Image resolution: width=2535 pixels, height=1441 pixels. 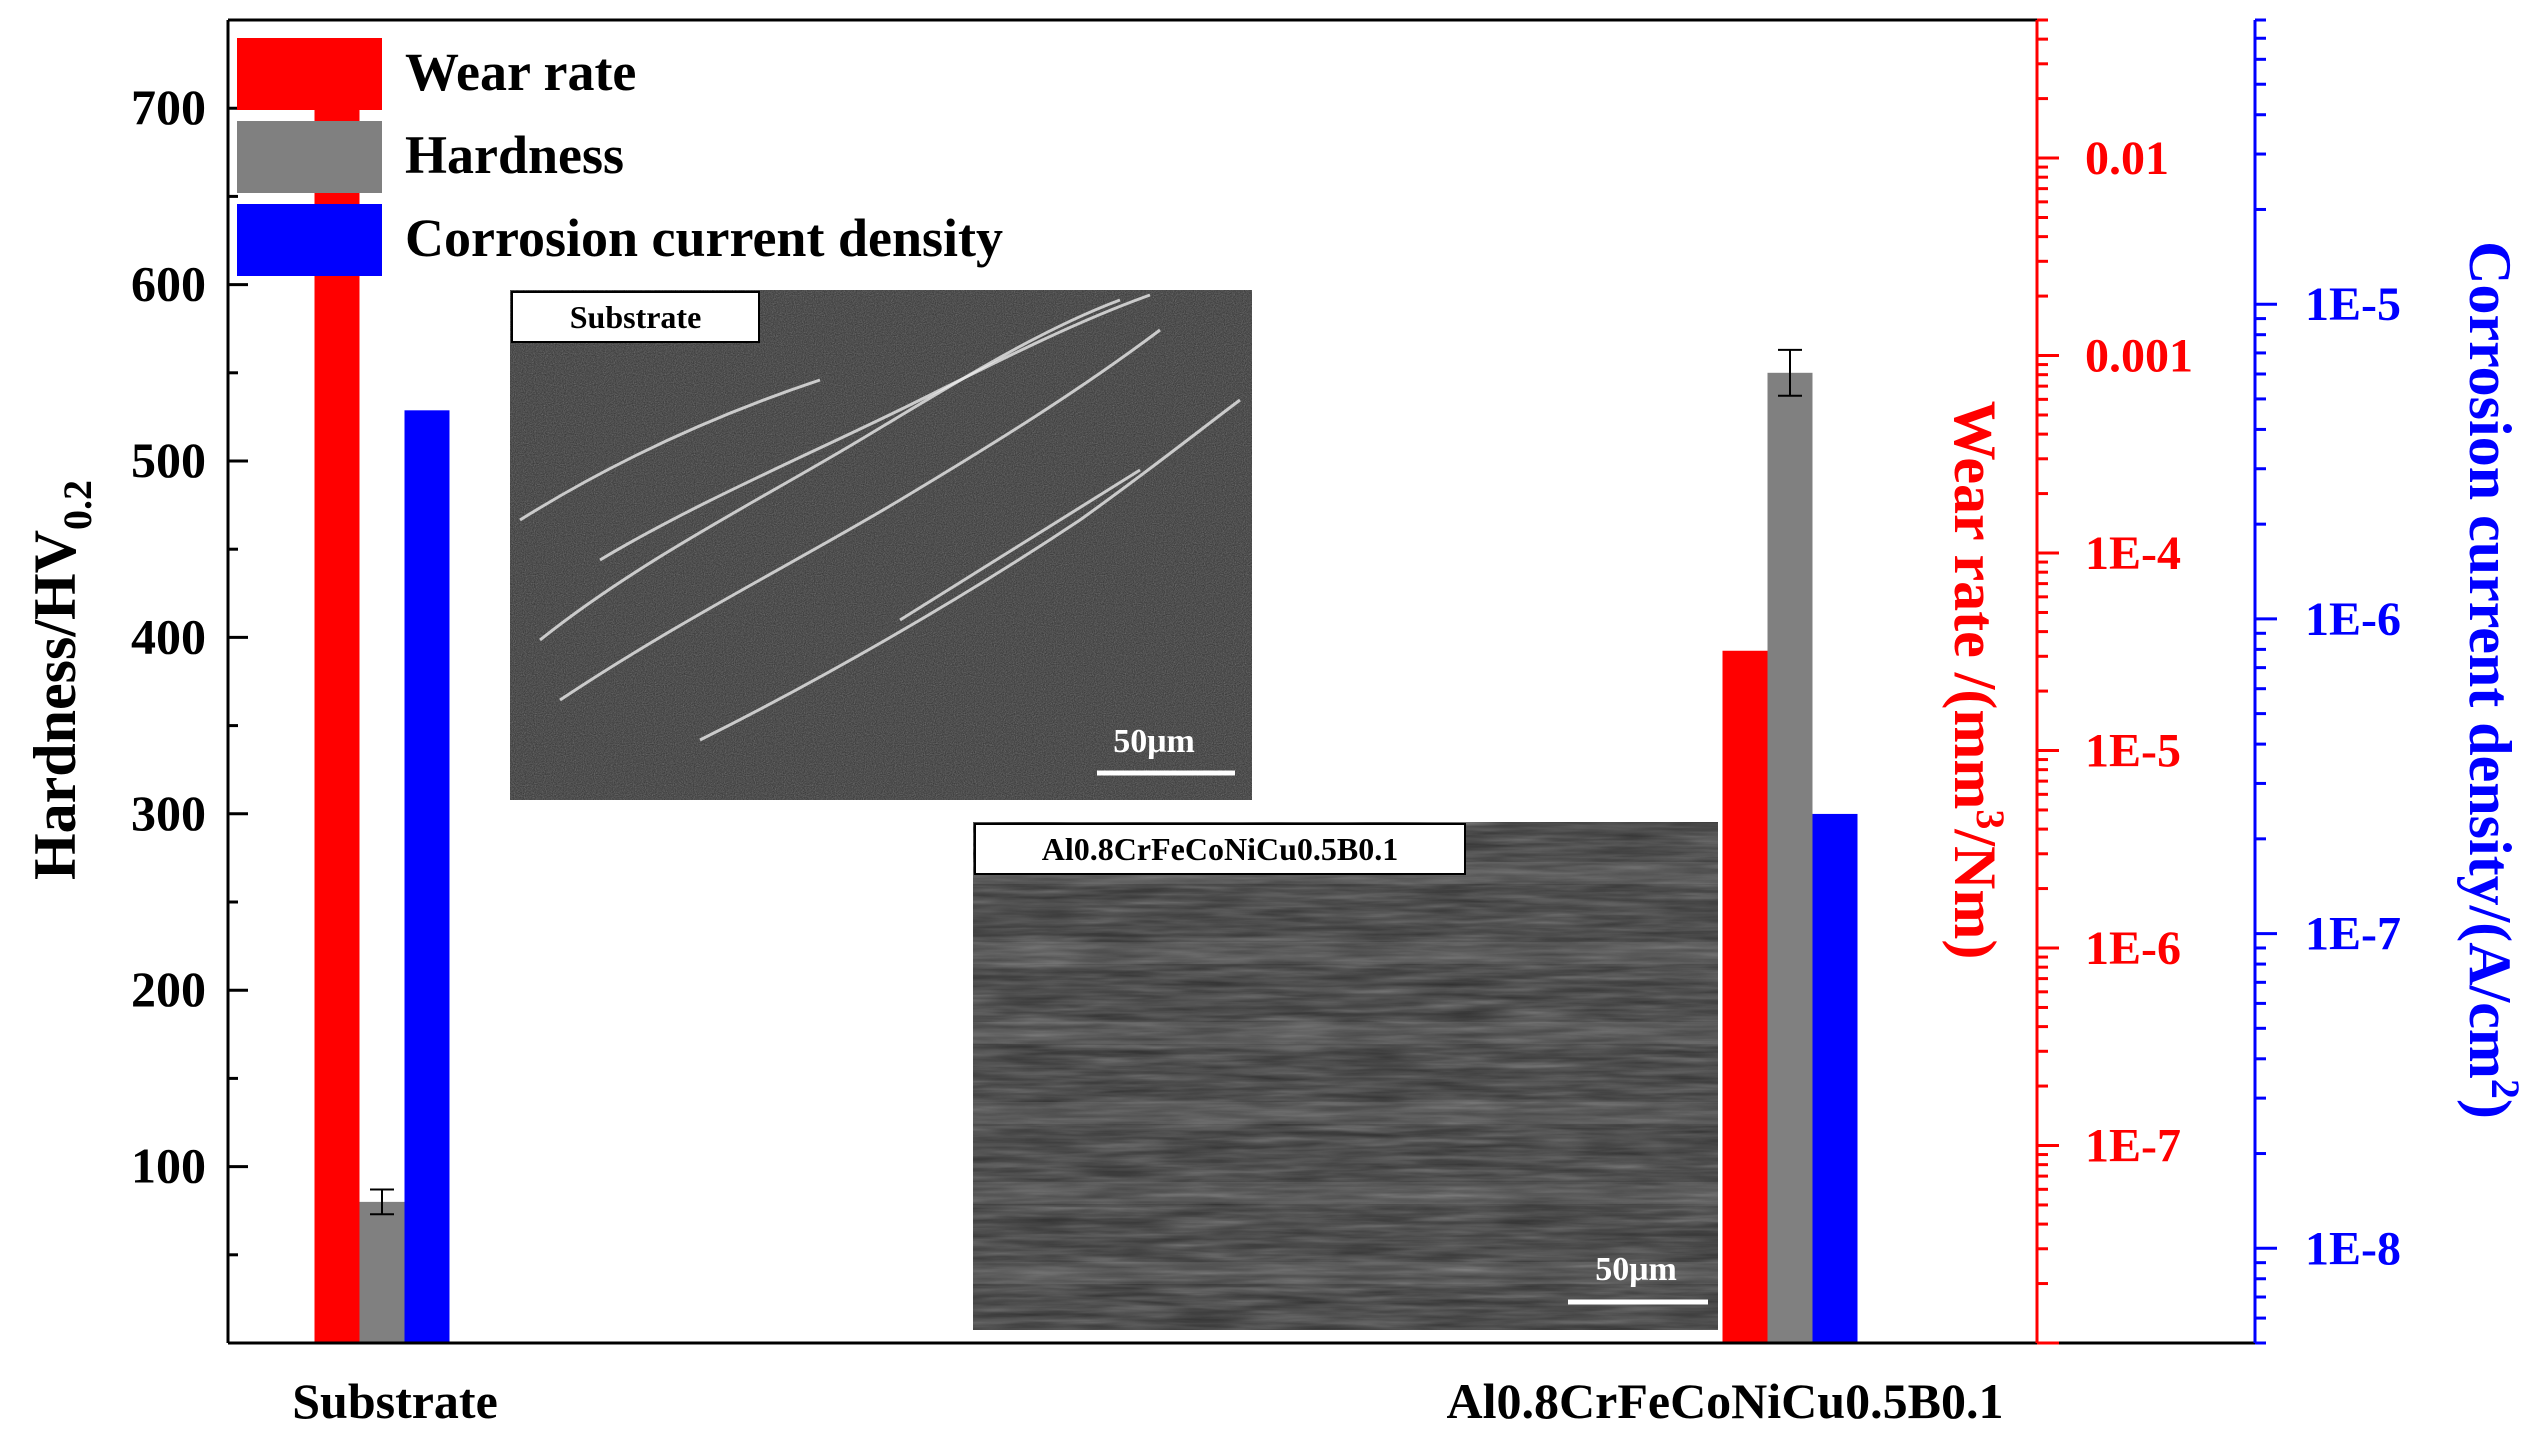 I want to click on wear-tick-label: 1E-6, so click(x=2133, y=948).